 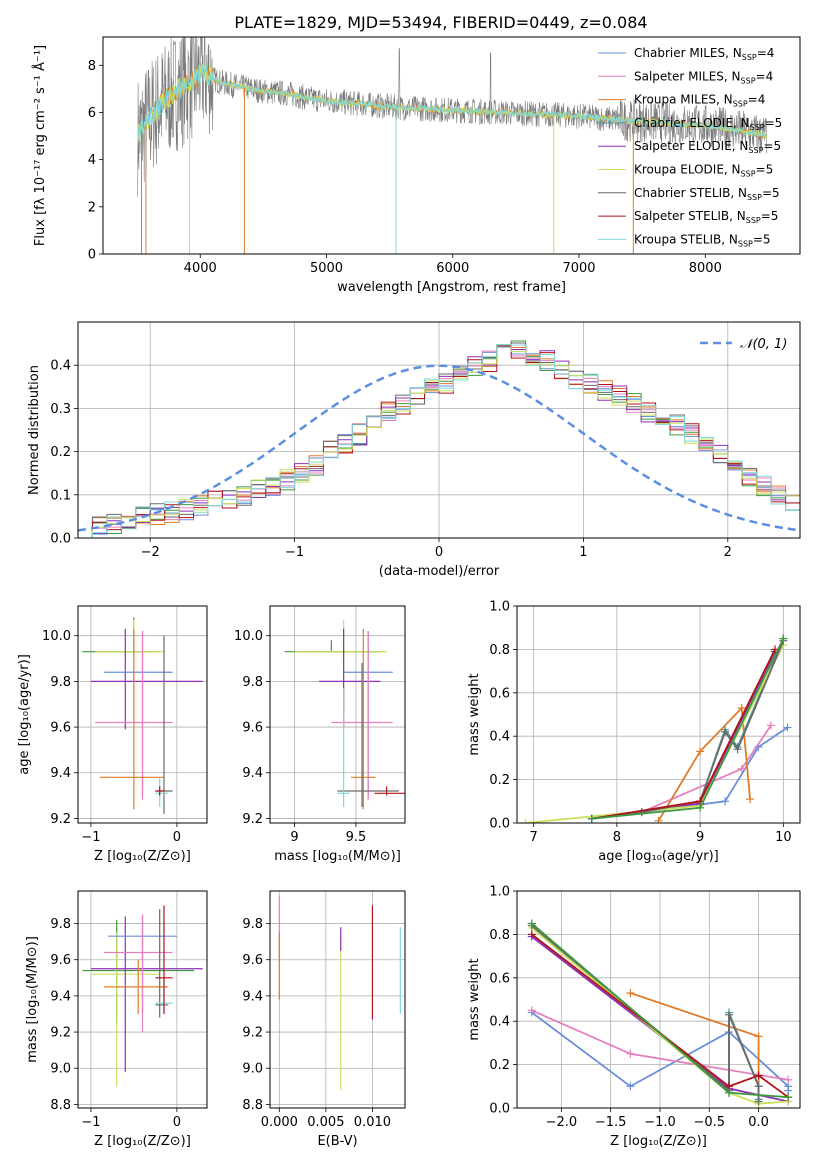 I want to click on y-axis-label: age [log₁₀(age/yr)], so click(x=24, y=714).